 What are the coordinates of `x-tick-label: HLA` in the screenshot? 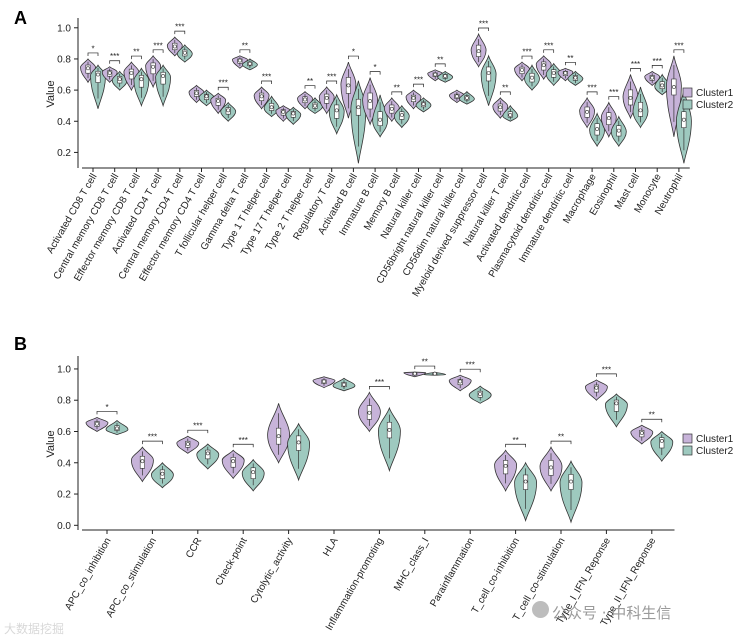 It's located at (330, 547).